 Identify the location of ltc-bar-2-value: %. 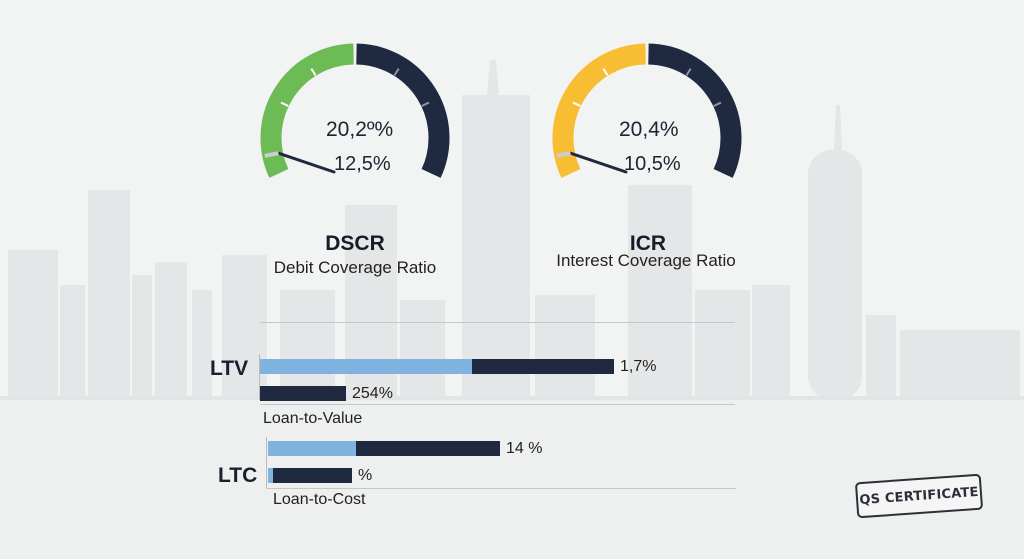
(365, 475).